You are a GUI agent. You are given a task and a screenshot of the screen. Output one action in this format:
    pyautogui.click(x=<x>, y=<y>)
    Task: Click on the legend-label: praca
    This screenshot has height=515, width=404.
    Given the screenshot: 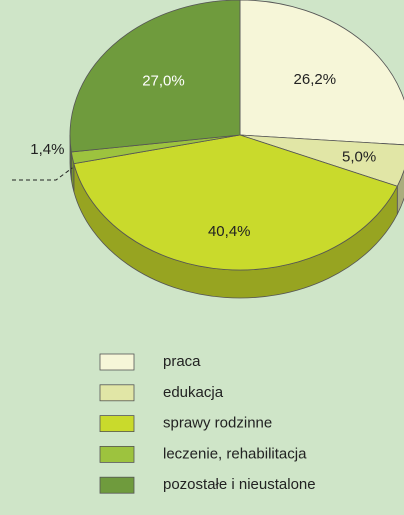 What is the action you would take?
    pyautogui.click(x=182, y=361)
    